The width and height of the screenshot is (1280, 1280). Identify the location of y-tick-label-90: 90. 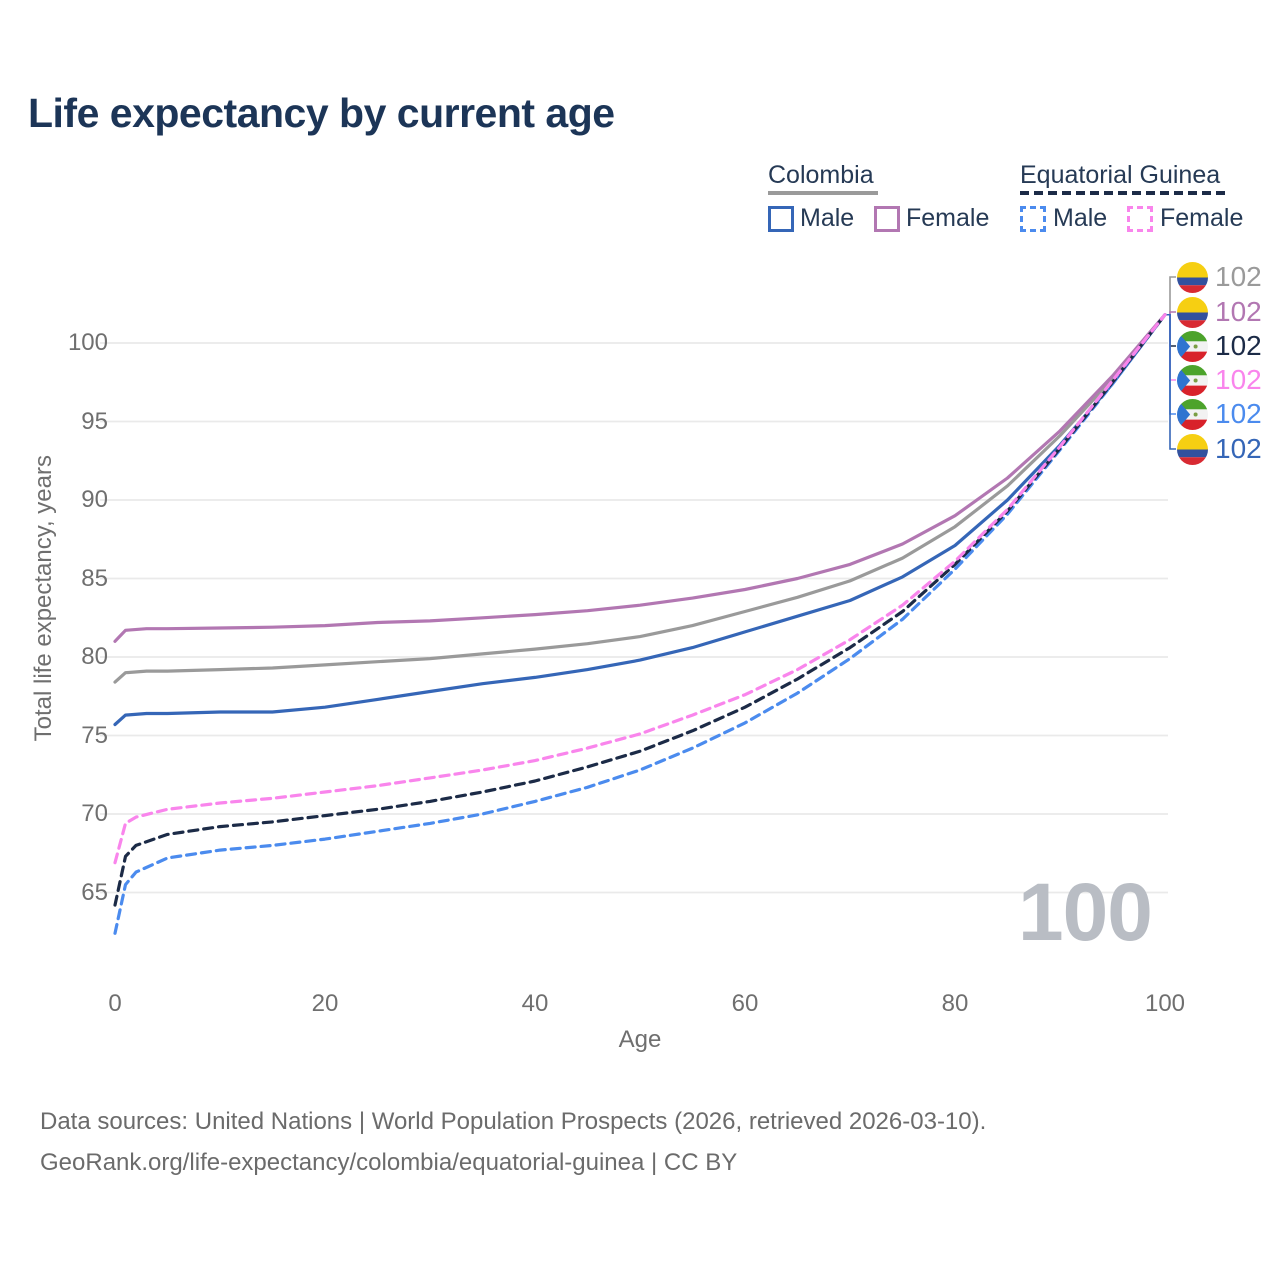
(94, 499).